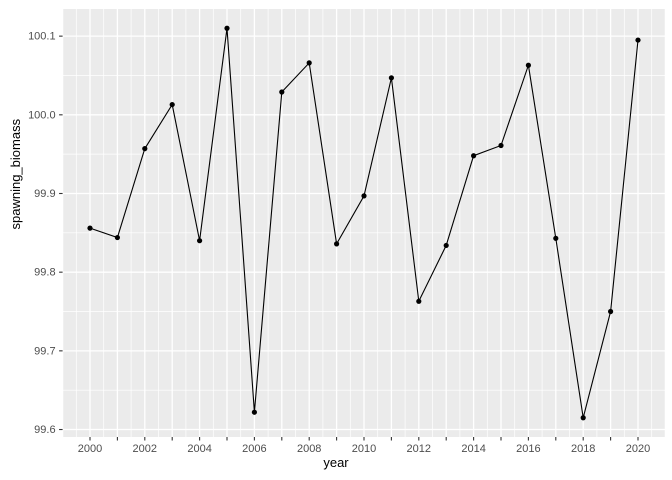 The width and height of the screenshot is (672, 480). Describe the element at coordinates (44, 194) in the screenshot. I see `y-axis-tick-label: 99.9` at that location.